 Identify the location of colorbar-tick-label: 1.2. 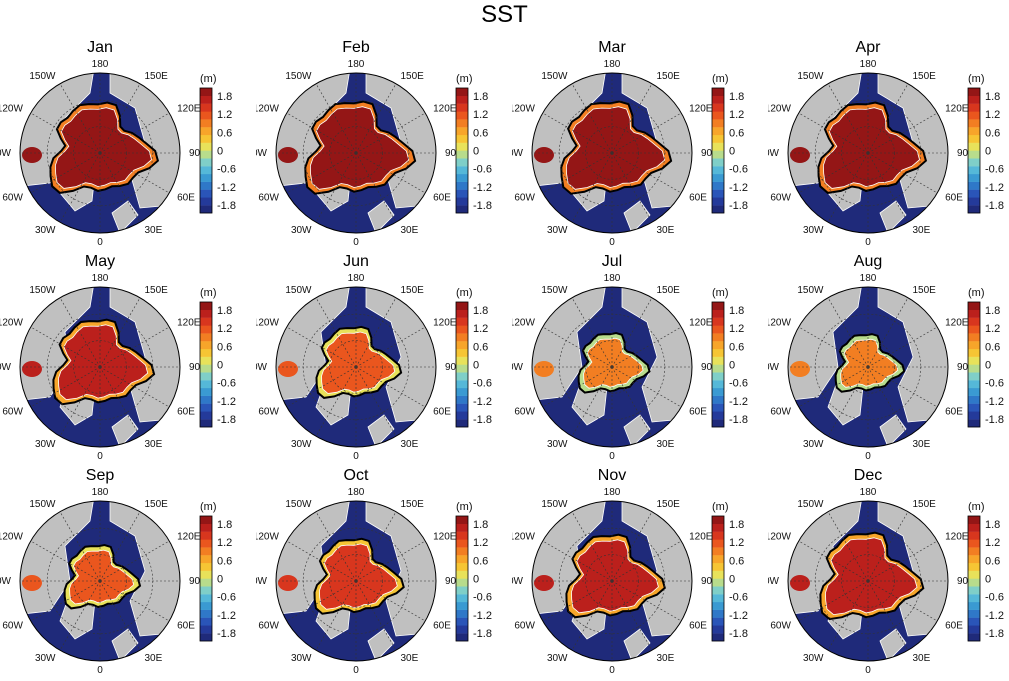
(992, 329).